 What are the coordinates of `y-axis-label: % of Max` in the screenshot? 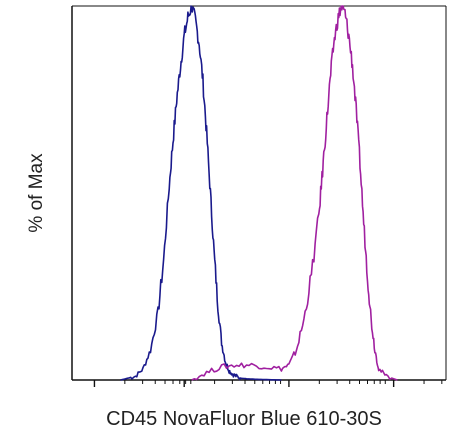 It's located at (36, 193).